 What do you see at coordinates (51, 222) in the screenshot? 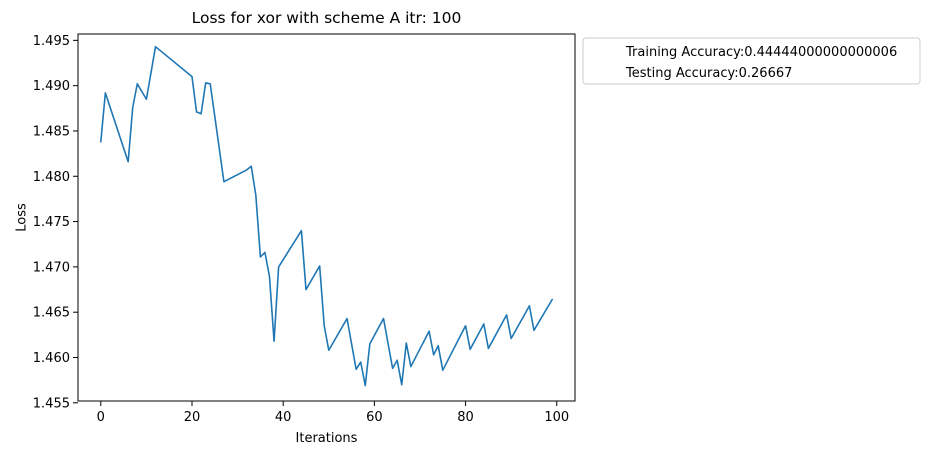
I see `y-tick-label: 1.475` at bounding box center [51, 222].